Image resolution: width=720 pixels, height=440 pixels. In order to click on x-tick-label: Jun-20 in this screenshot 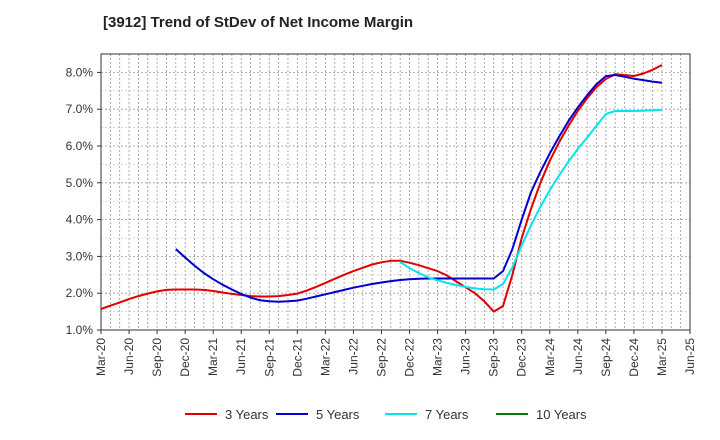, I will do `click(129, 356)`.